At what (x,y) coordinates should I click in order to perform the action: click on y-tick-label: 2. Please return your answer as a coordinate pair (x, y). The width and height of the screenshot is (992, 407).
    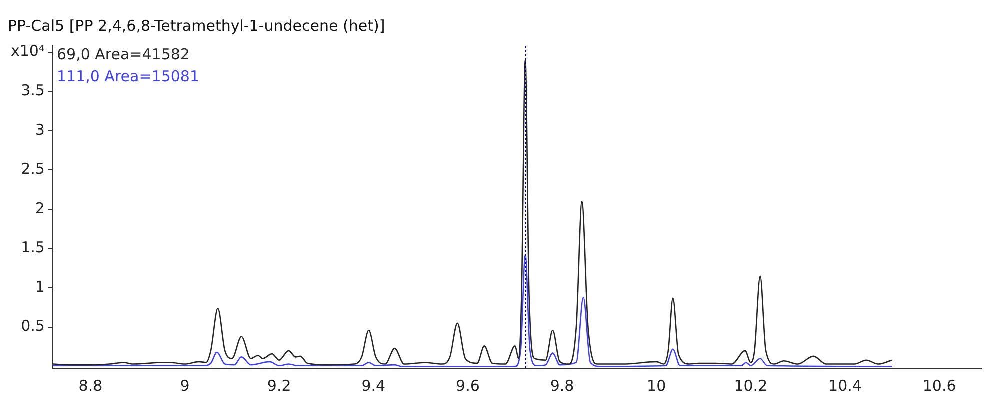
    Looking at the image, I should click on (40, 208).